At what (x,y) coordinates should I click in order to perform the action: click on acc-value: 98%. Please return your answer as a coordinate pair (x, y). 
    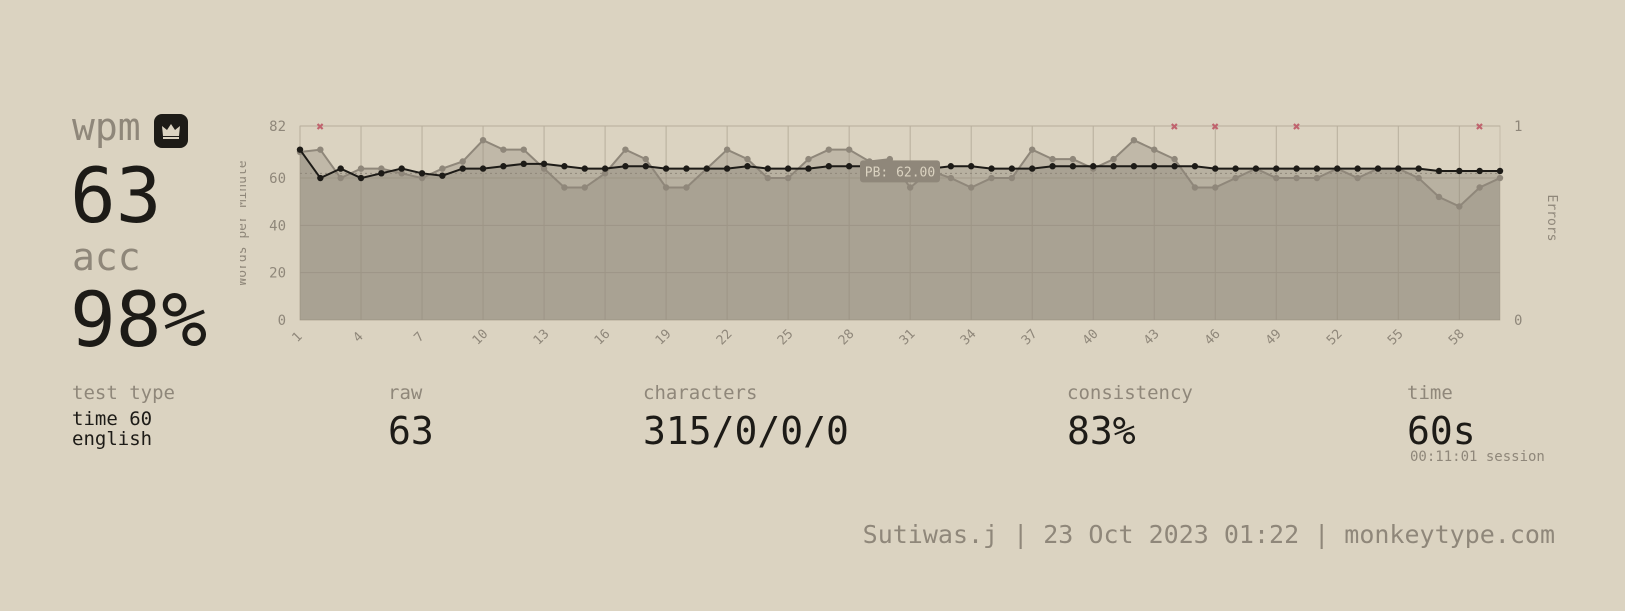
    Looking at the image, I should click on (139, 319).